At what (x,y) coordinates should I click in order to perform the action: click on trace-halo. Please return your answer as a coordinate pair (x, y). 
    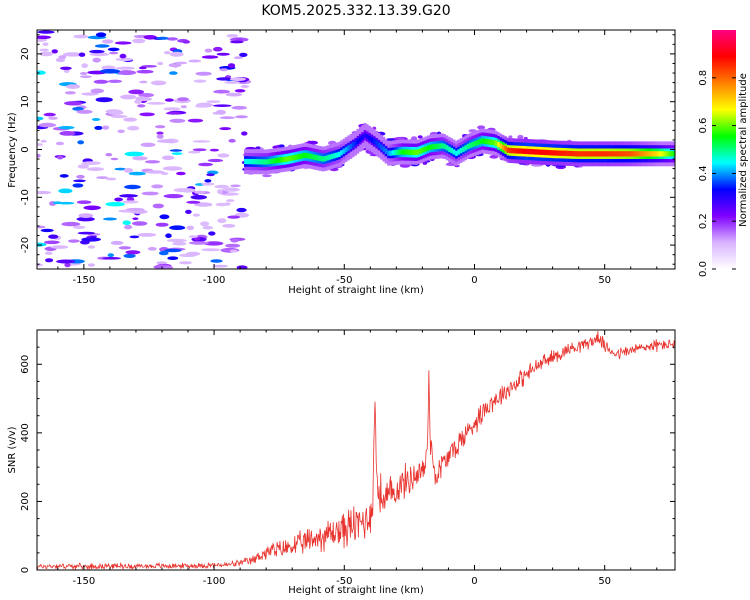
    Looking at the image, I should click on (510, 137).